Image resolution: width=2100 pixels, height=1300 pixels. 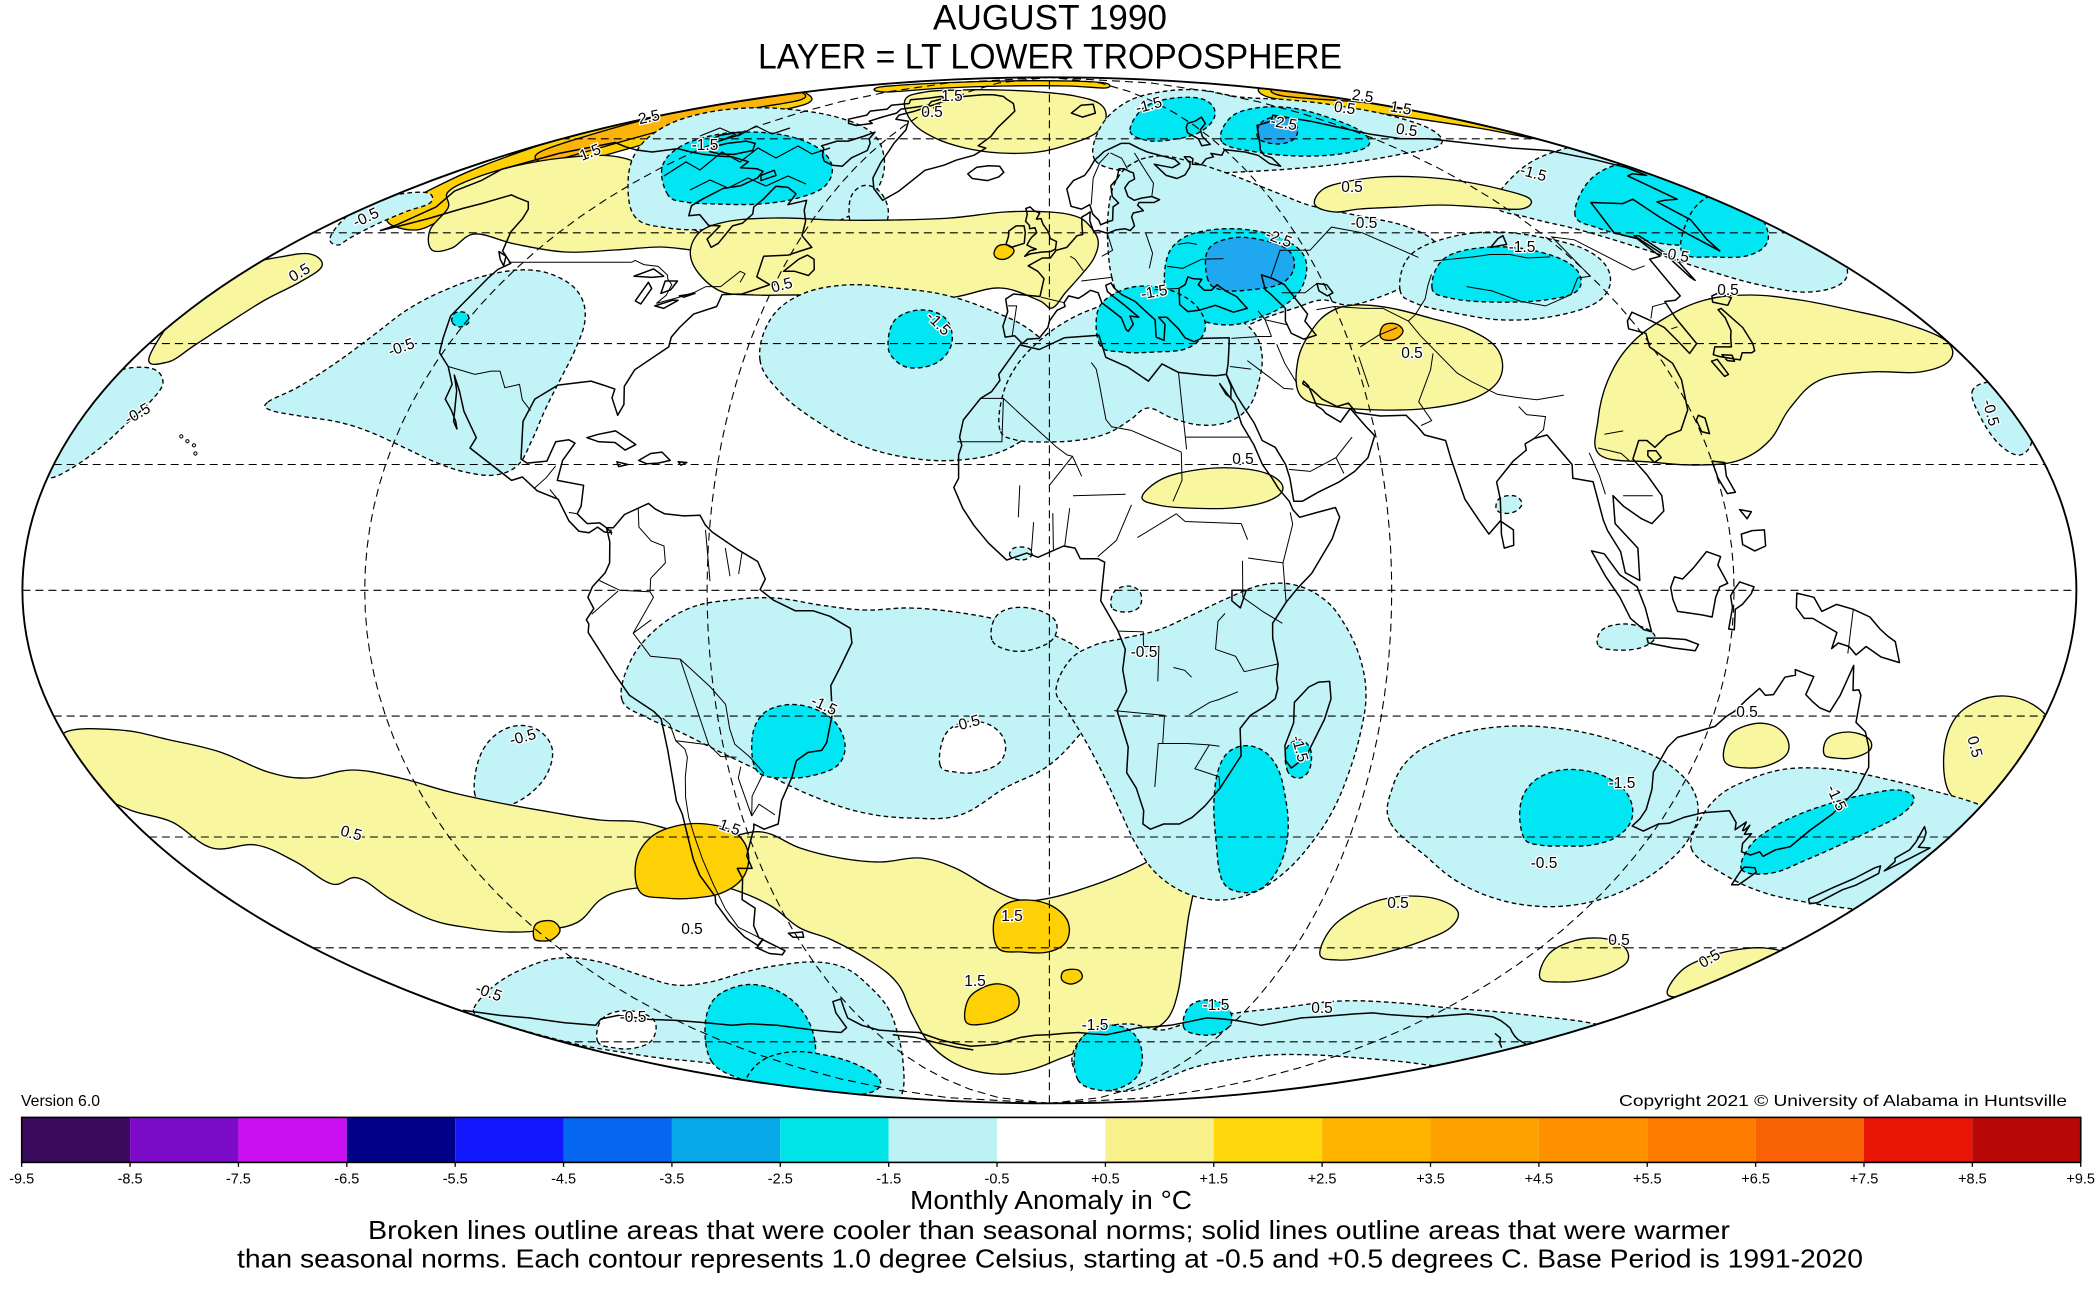 What do you see at coordinates (671, 1180) in the screenshot?
I see `svg-text: -3.5` at bounding box center [671, 1180].